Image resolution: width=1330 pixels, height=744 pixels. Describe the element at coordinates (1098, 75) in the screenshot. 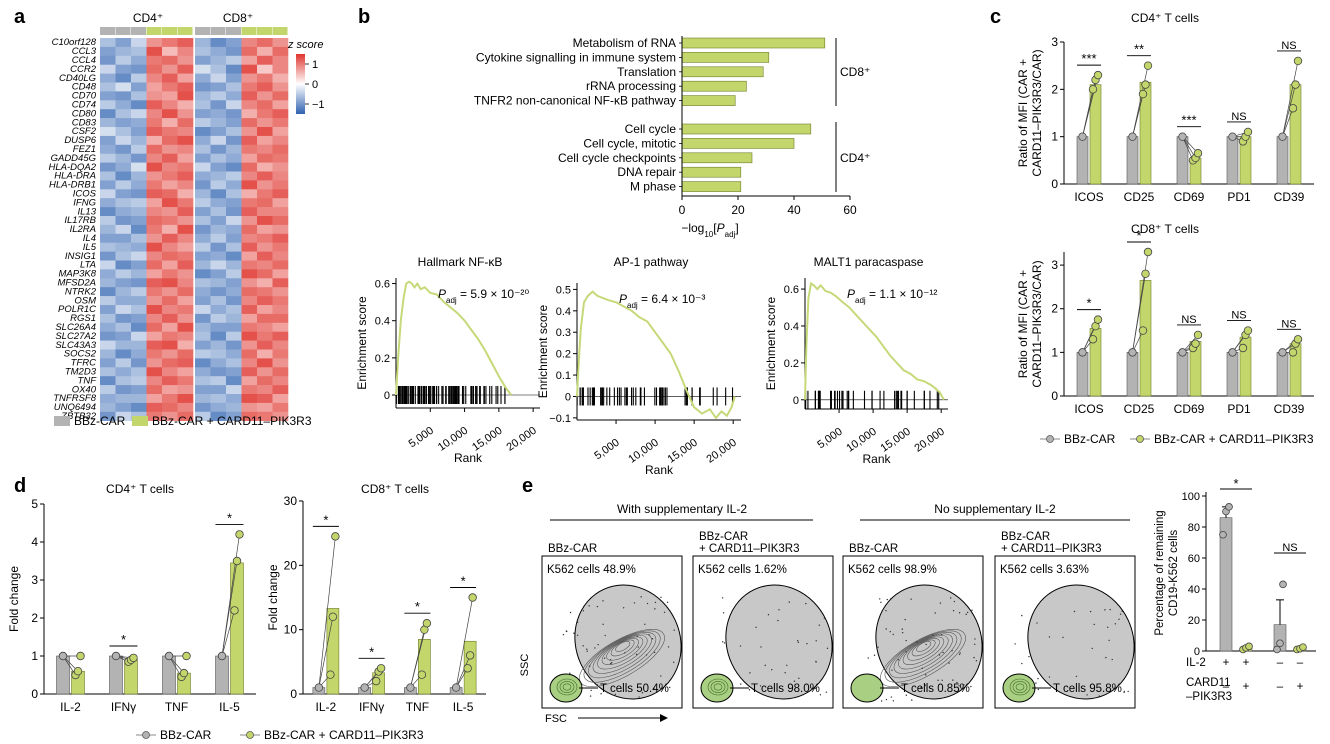

I see `dot-card` at that location.